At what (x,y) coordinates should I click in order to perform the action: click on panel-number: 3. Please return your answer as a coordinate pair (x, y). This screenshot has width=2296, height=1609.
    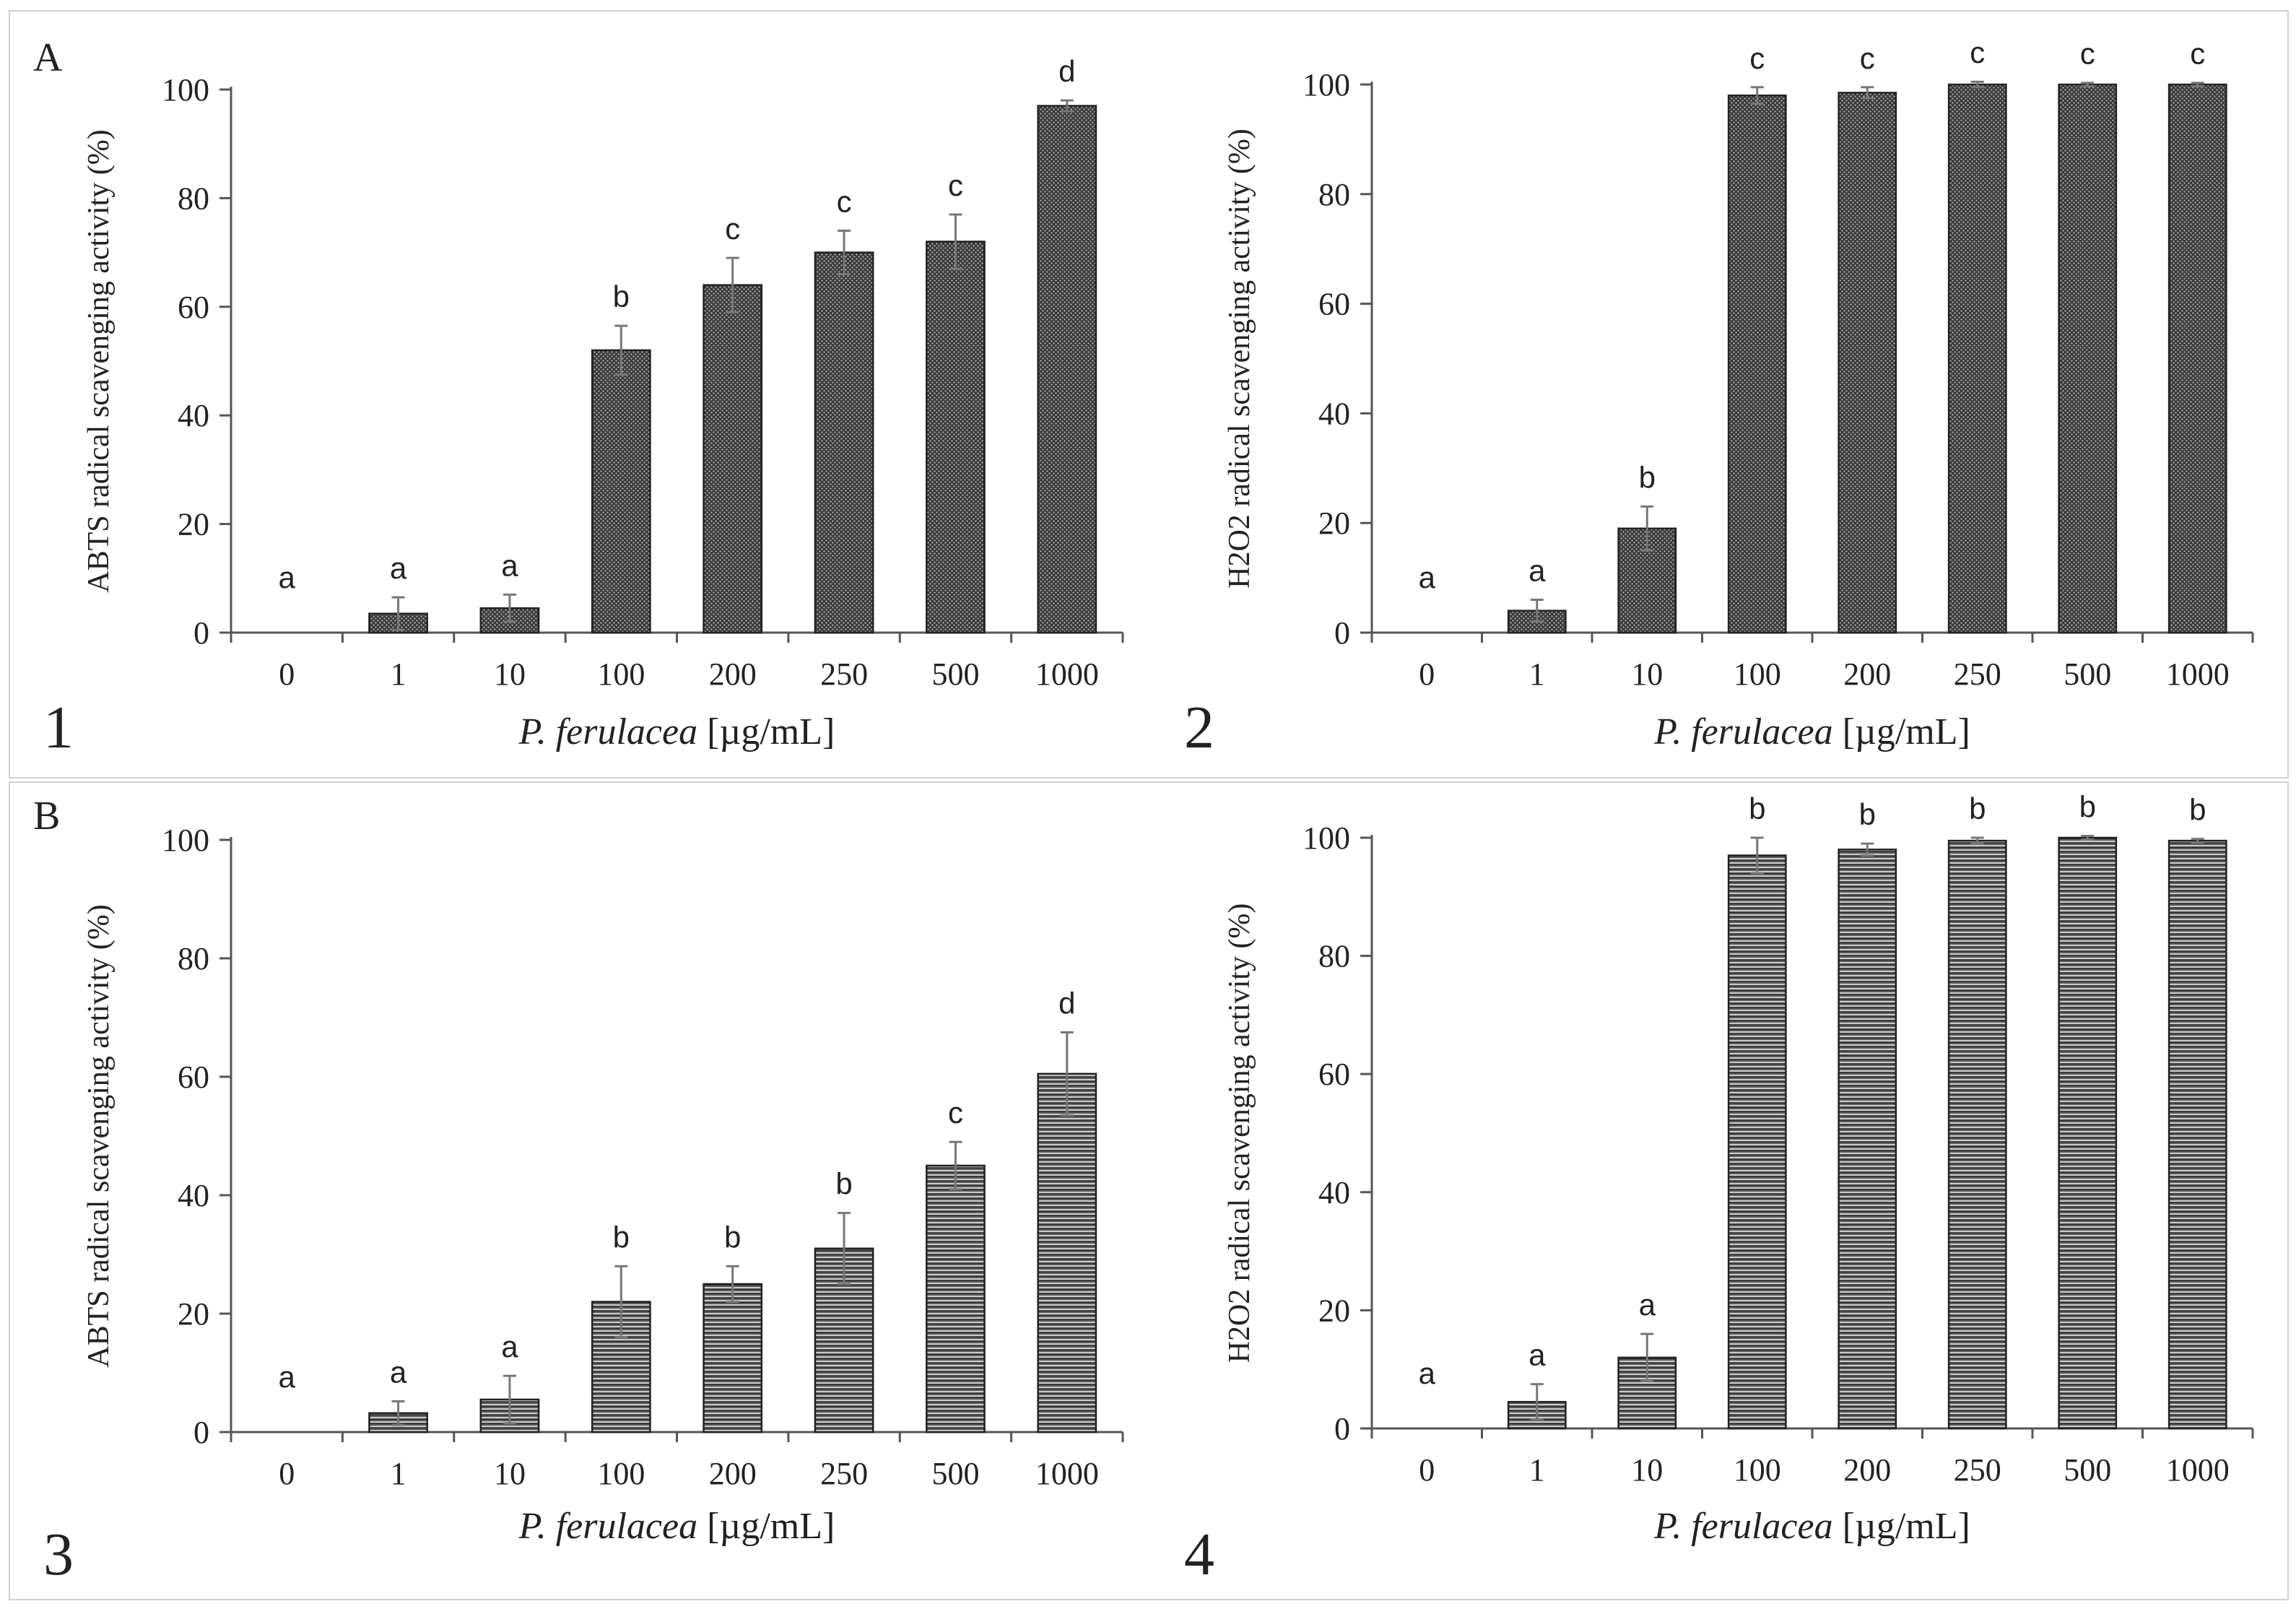
    Looking at the image, I should click on (58, 1554).